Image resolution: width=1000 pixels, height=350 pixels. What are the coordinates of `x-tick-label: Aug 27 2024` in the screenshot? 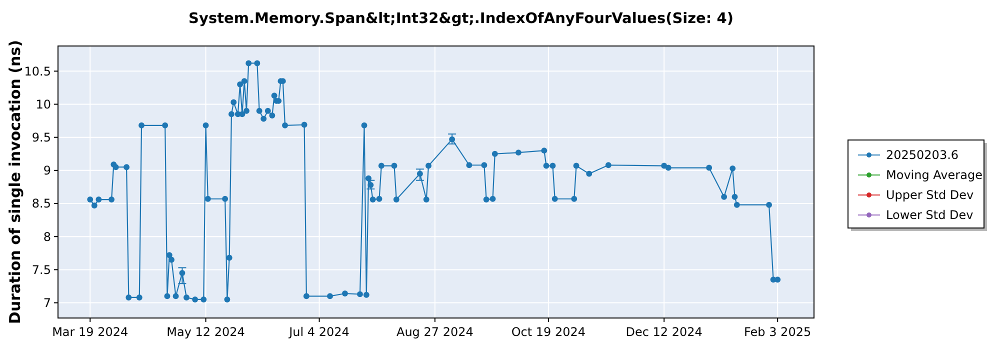 It's located at (435, 332).